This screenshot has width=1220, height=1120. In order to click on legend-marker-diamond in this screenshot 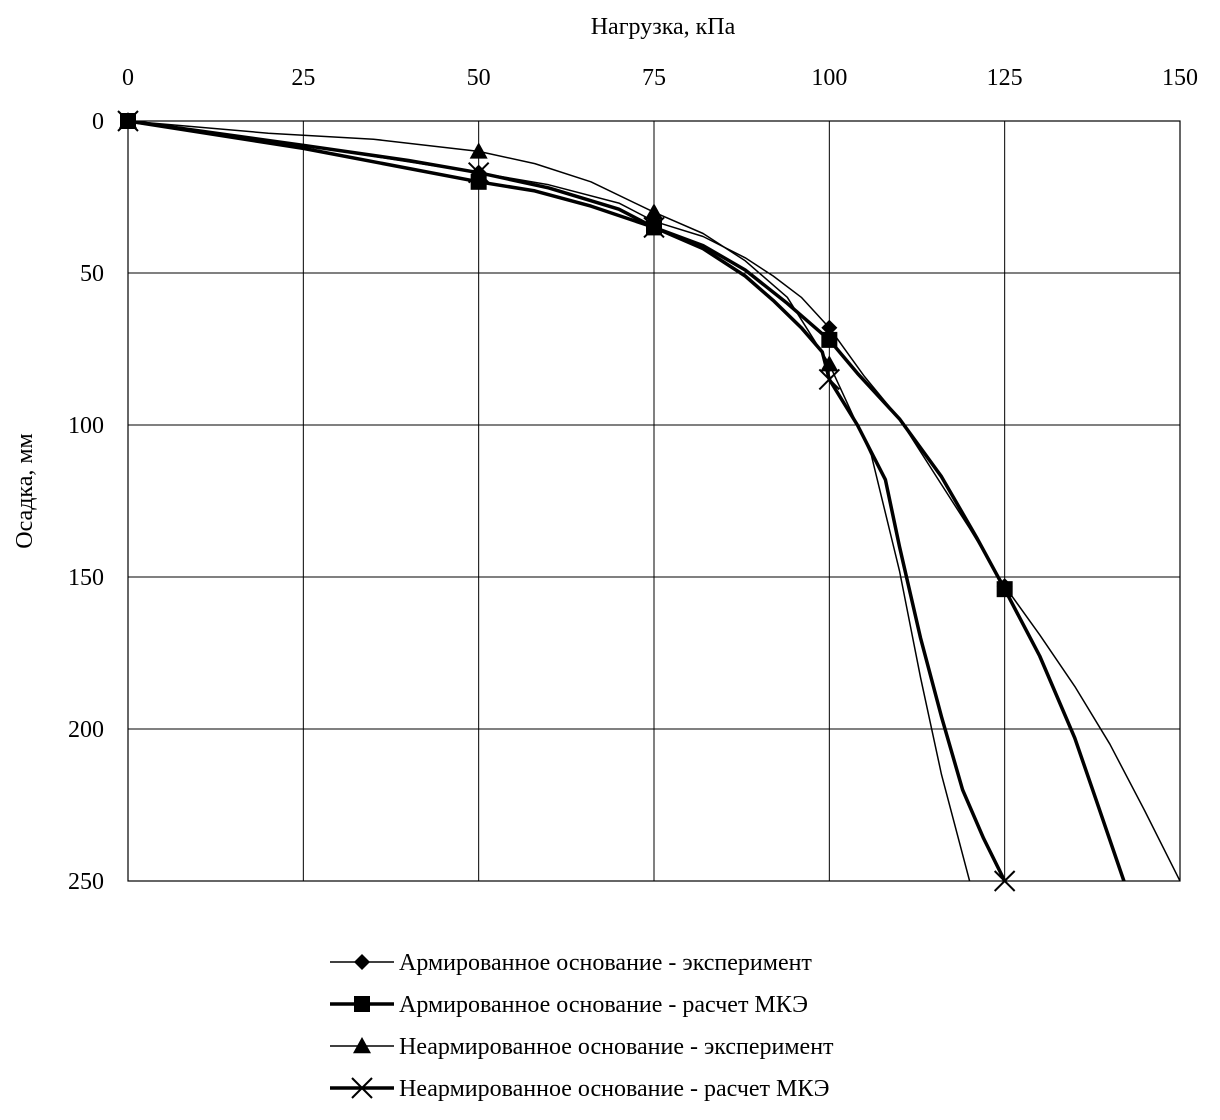, I will do `click(362, 962)`.